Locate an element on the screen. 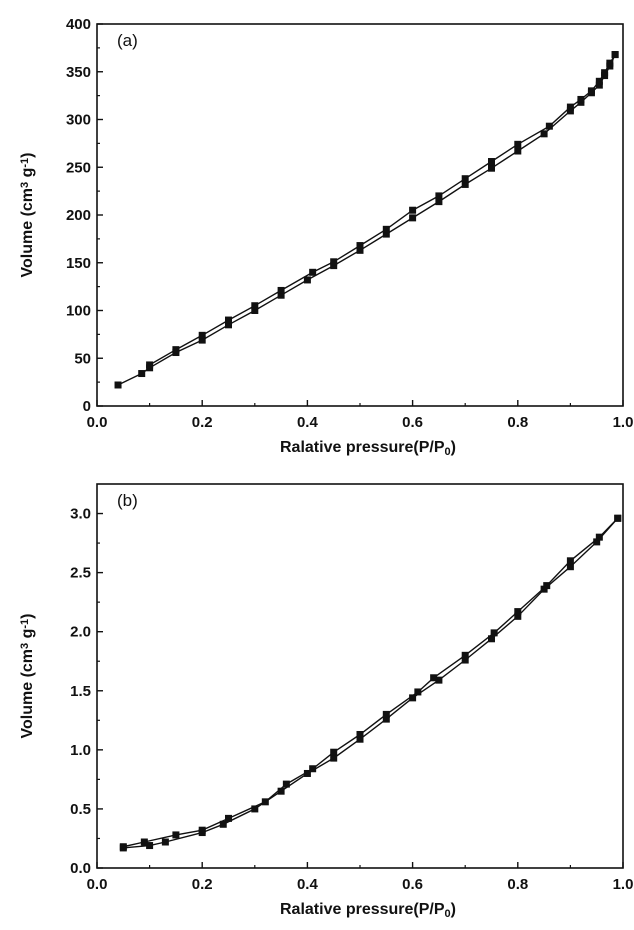  y-tick-label: 2.5 is located at coordinates (80, 573).